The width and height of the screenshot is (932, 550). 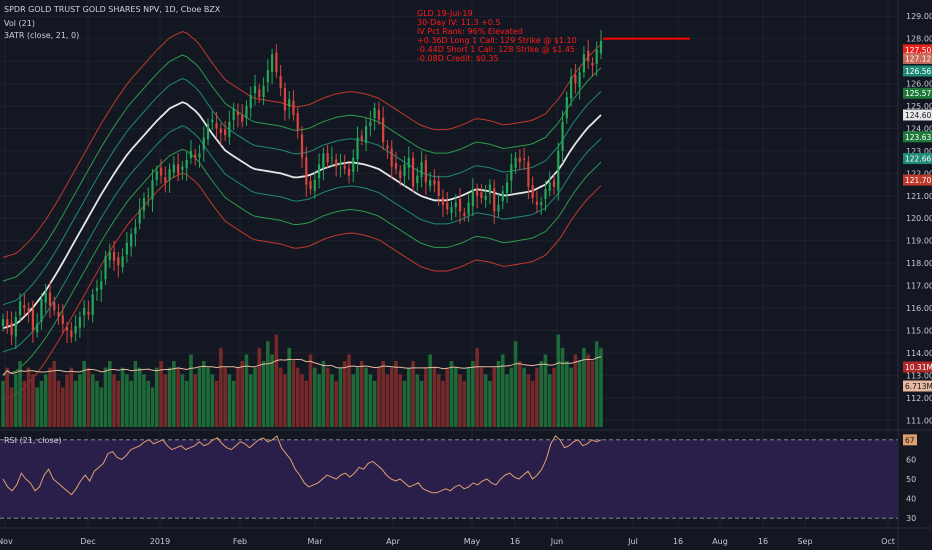 I want to click on rsi-tick-label: 50, so click(x=911, y=479).